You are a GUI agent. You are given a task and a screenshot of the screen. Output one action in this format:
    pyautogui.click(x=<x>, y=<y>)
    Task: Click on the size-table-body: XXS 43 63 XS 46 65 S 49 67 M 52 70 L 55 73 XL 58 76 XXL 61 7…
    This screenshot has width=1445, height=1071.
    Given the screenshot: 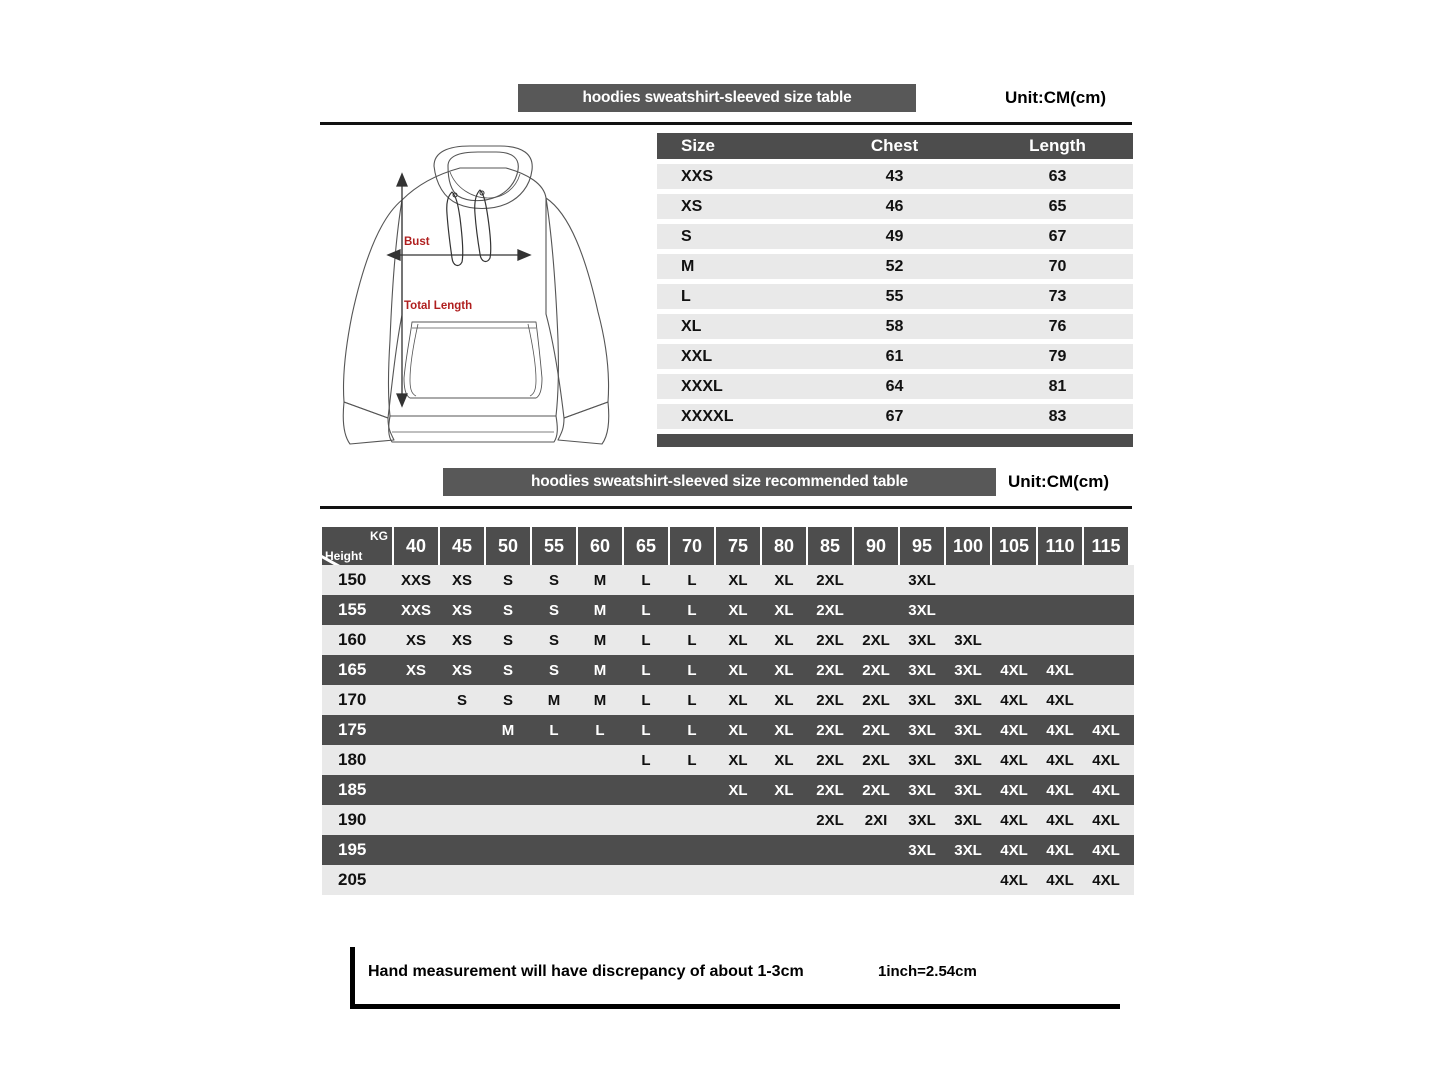 What is the action you would take?
    pyautogui.click(x=895, y=296)
    